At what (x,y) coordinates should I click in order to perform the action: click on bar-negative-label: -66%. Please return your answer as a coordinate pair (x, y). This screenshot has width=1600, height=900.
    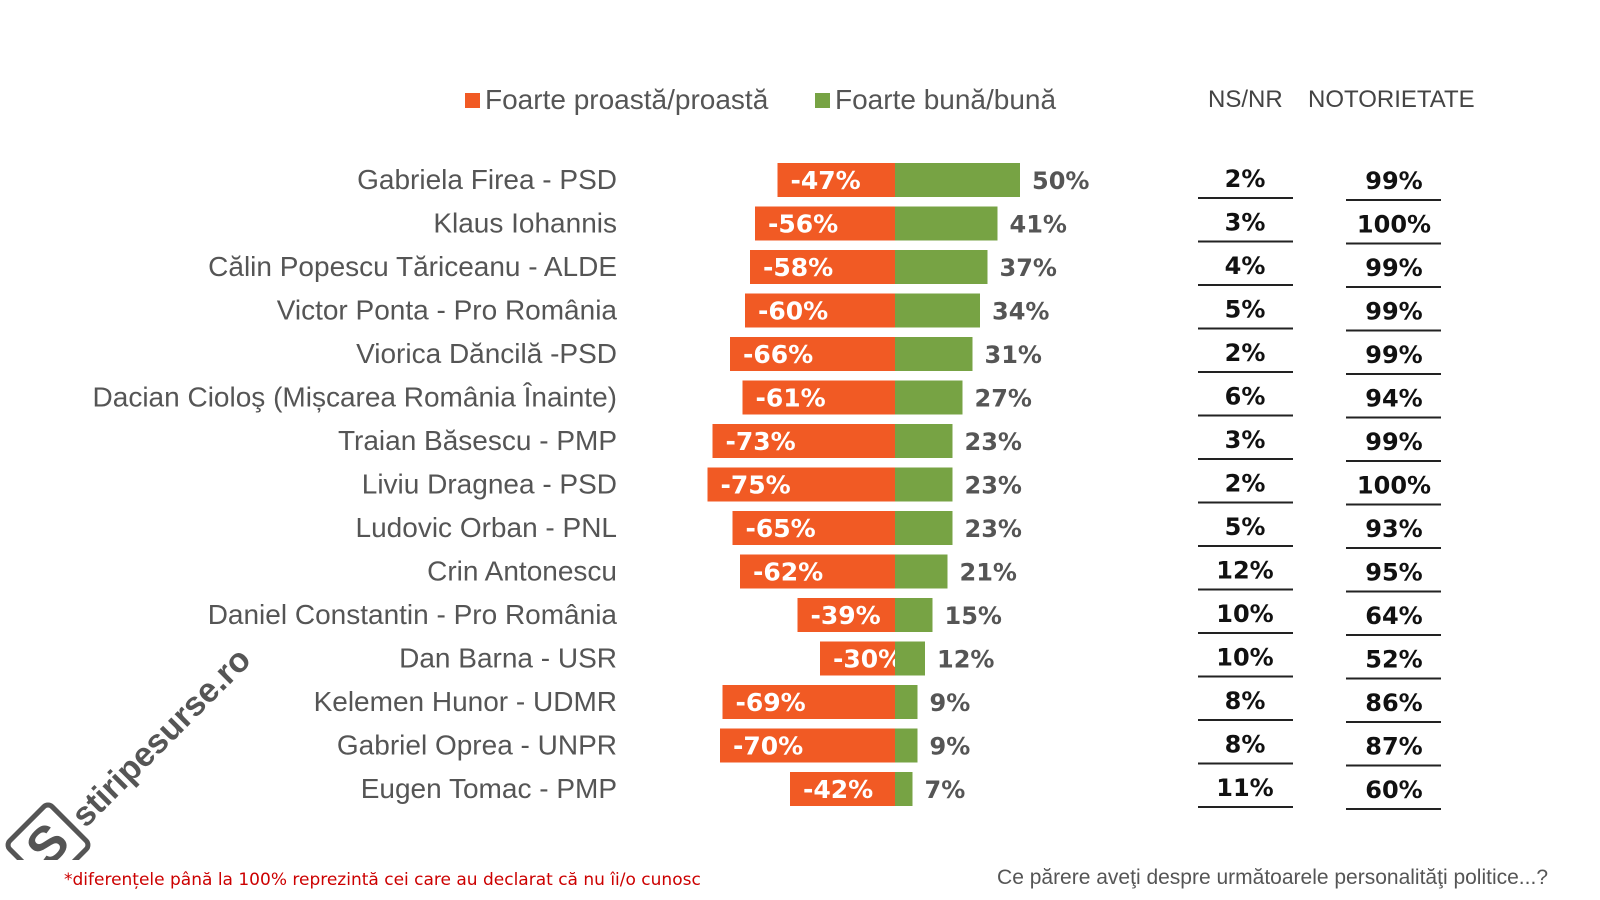
    Looking at the image, I should click on (778, 354).